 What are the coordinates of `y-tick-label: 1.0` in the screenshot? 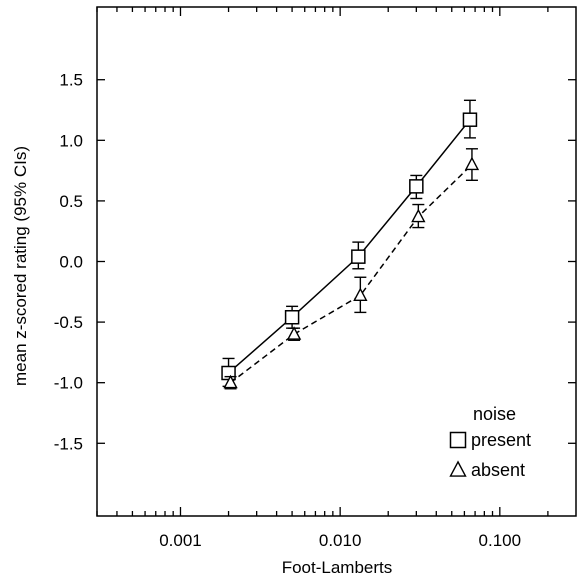 It's located at (71, 140).